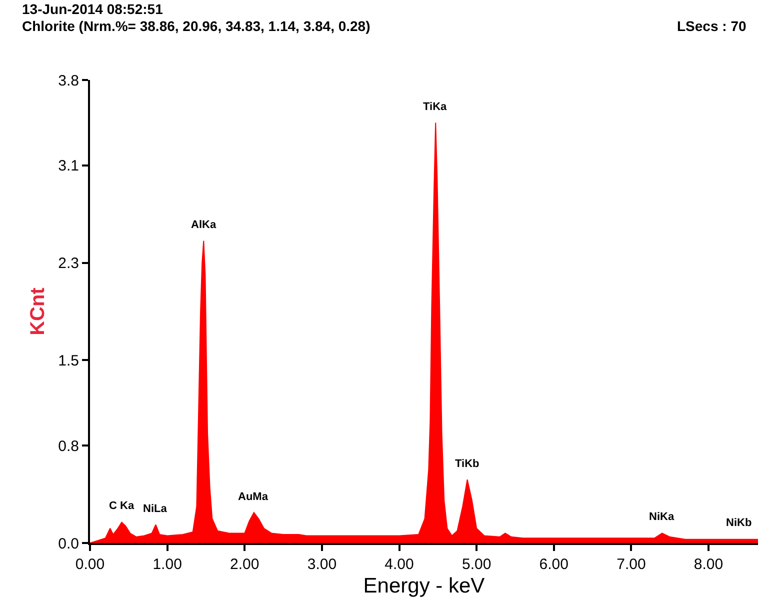 The height and width of the screenshot is (608, 764). I want to click on x-tick-label: 7.00, so click(631, 564).